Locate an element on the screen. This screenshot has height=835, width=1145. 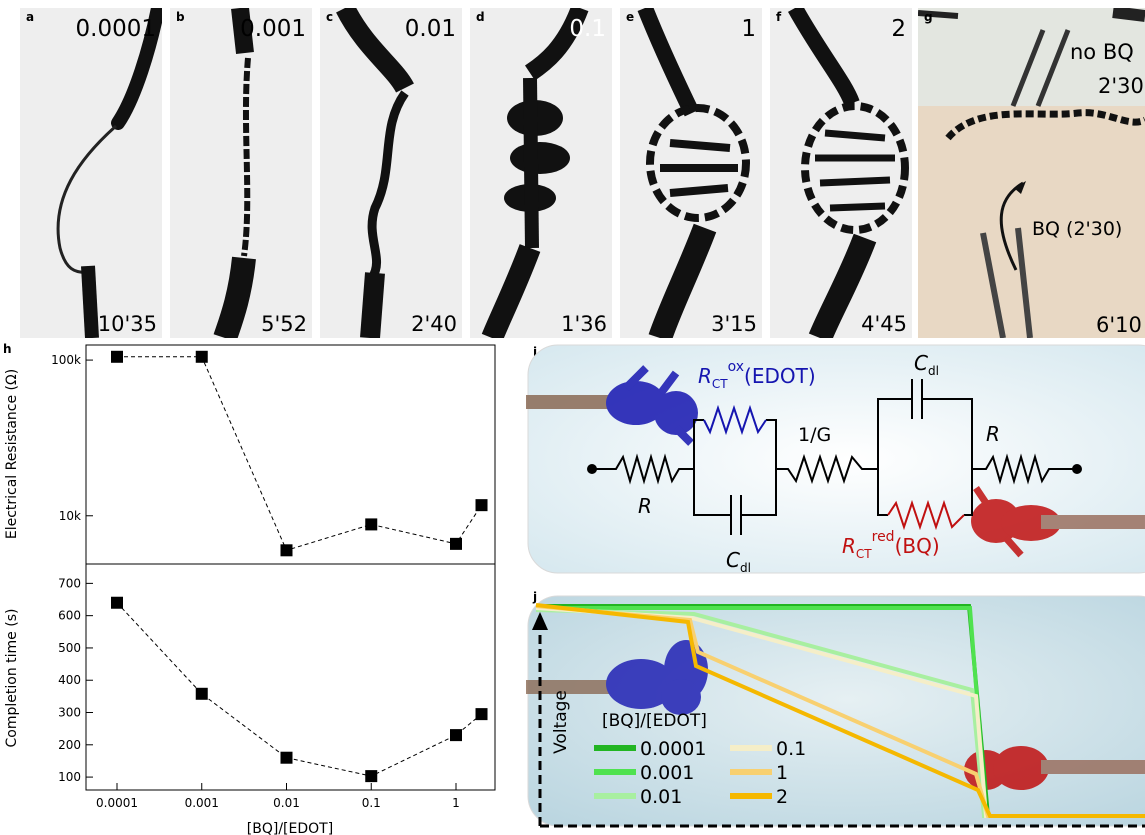
micrograph-g: g no BQ 2'30 BQ (2'30) 6'10 is located at coordinates (1031, 173).